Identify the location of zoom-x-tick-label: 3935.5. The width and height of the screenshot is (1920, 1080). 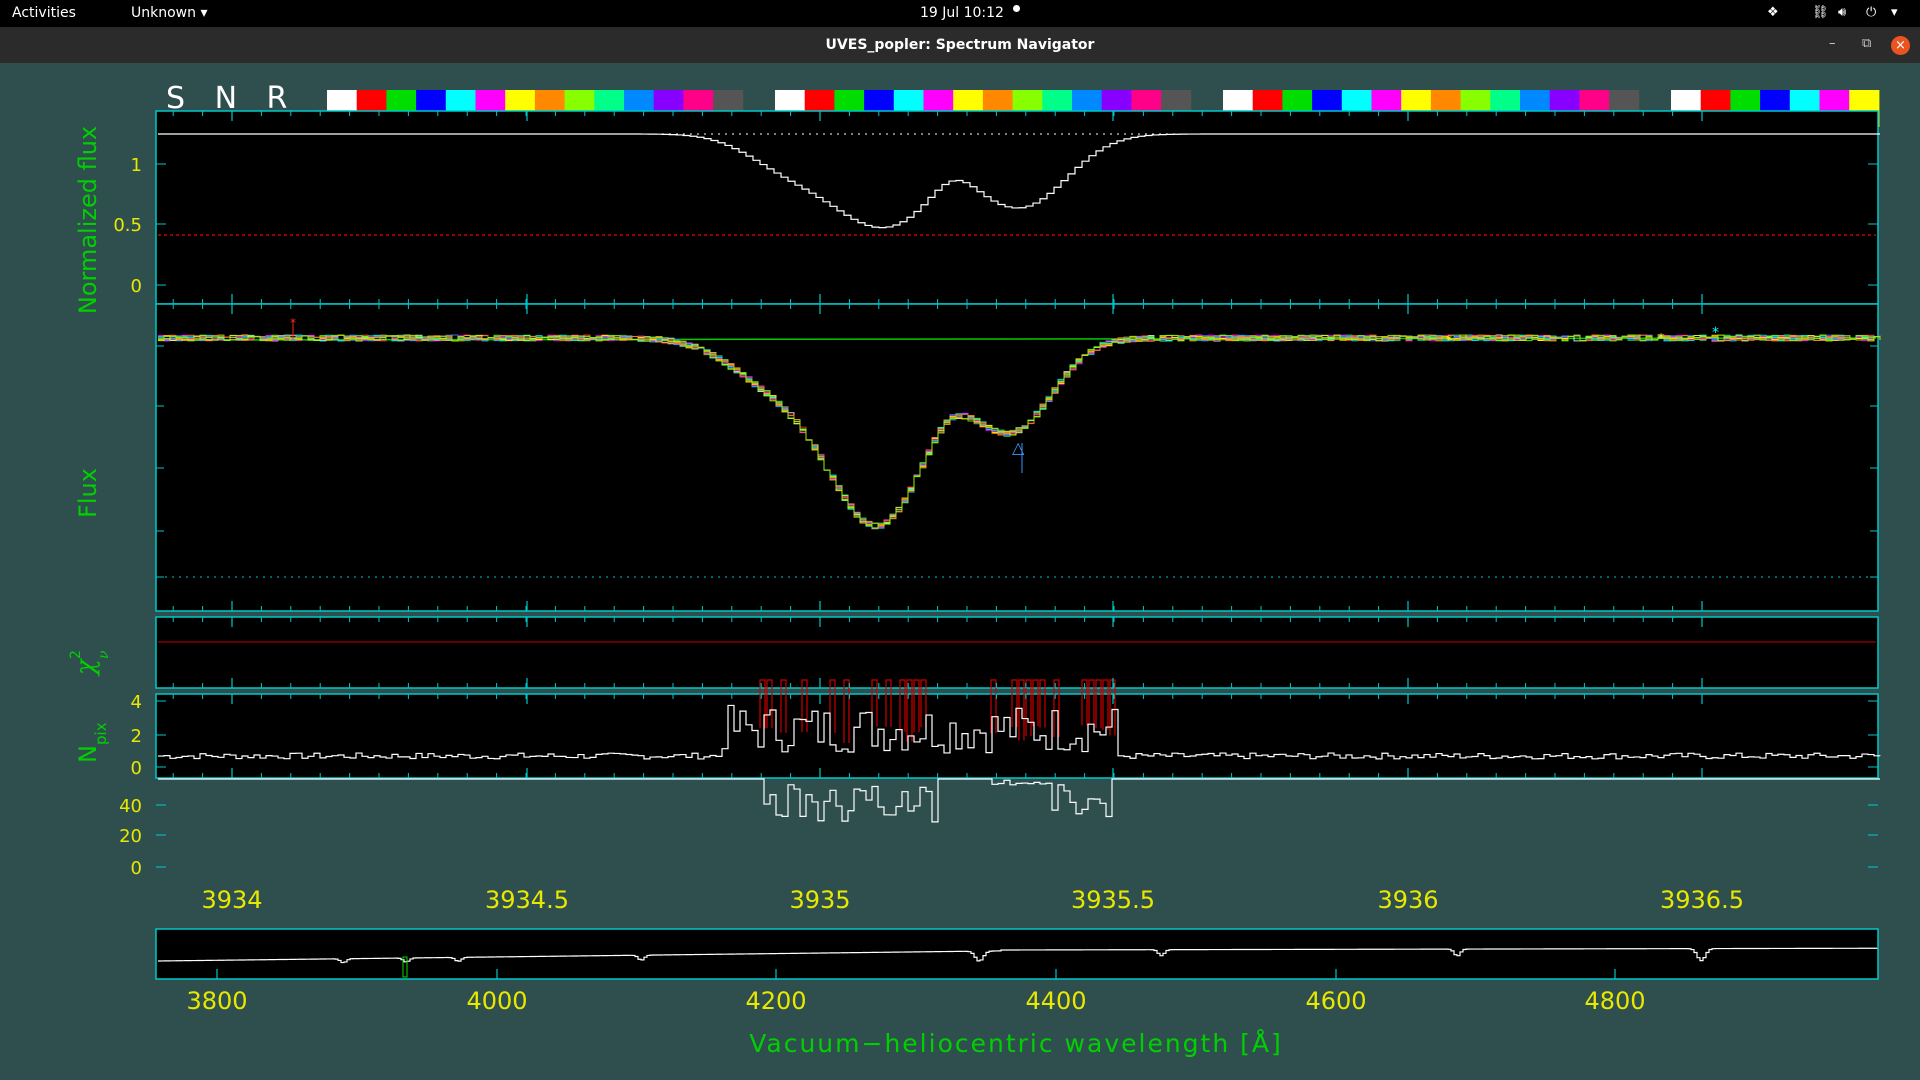
(1113, 900).